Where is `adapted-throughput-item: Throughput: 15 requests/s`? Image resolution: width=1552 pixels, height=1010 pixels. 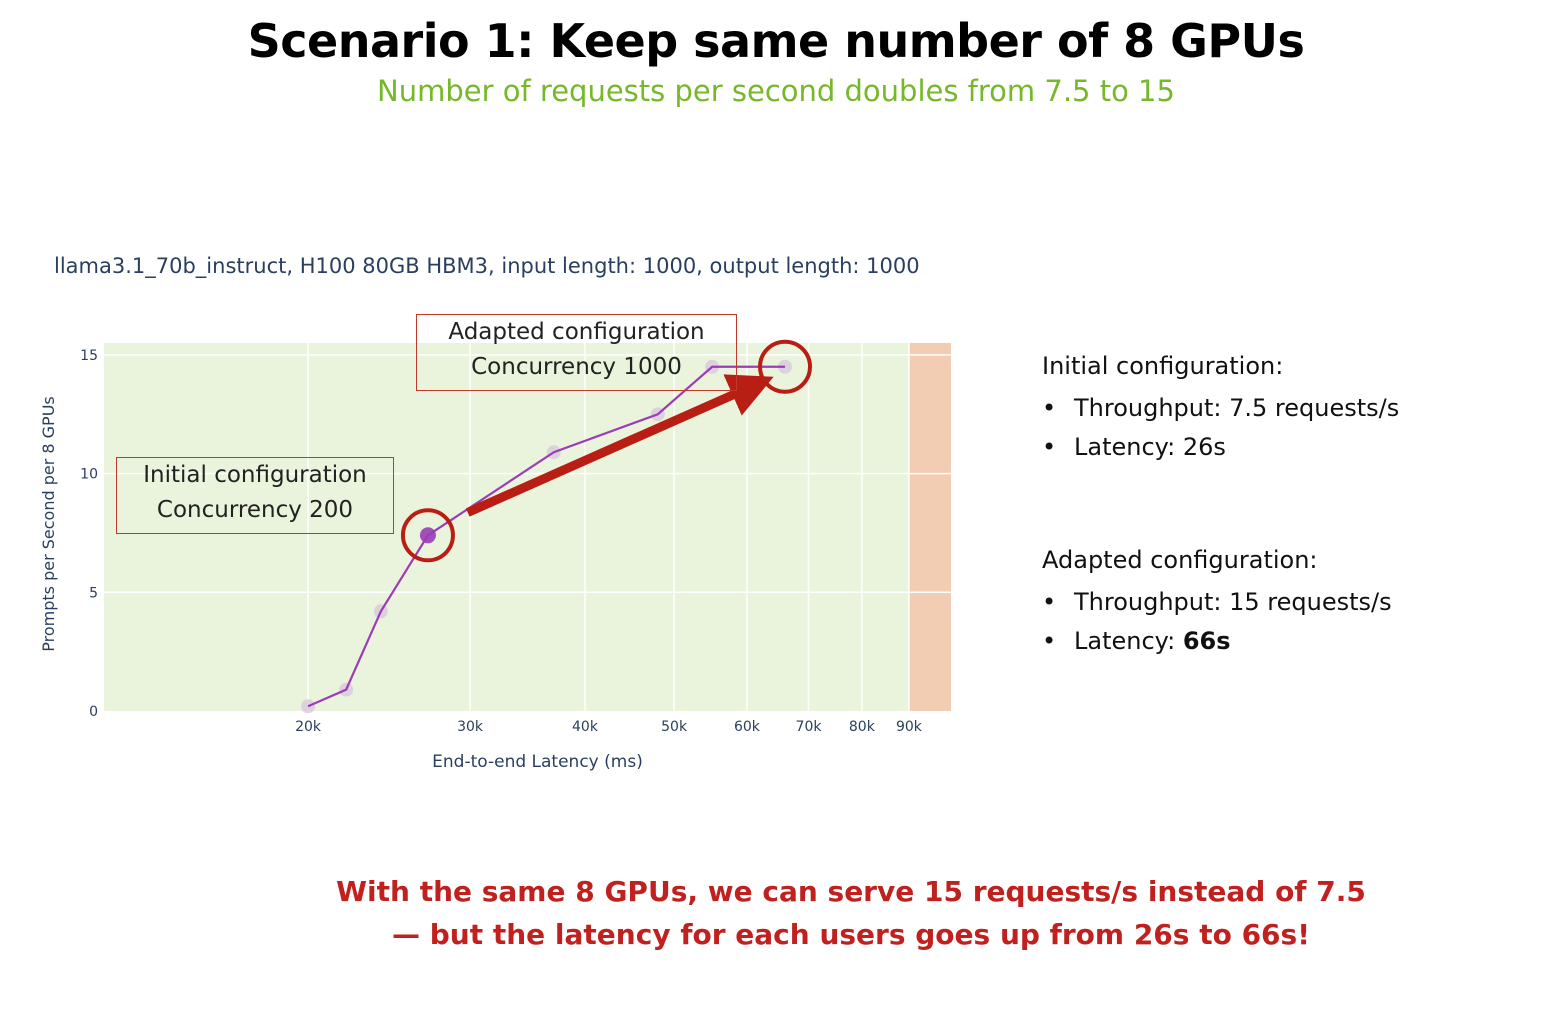 adapted-throughput-item: Throughput: 15 requests/s is located at coordinates (1217, 602).